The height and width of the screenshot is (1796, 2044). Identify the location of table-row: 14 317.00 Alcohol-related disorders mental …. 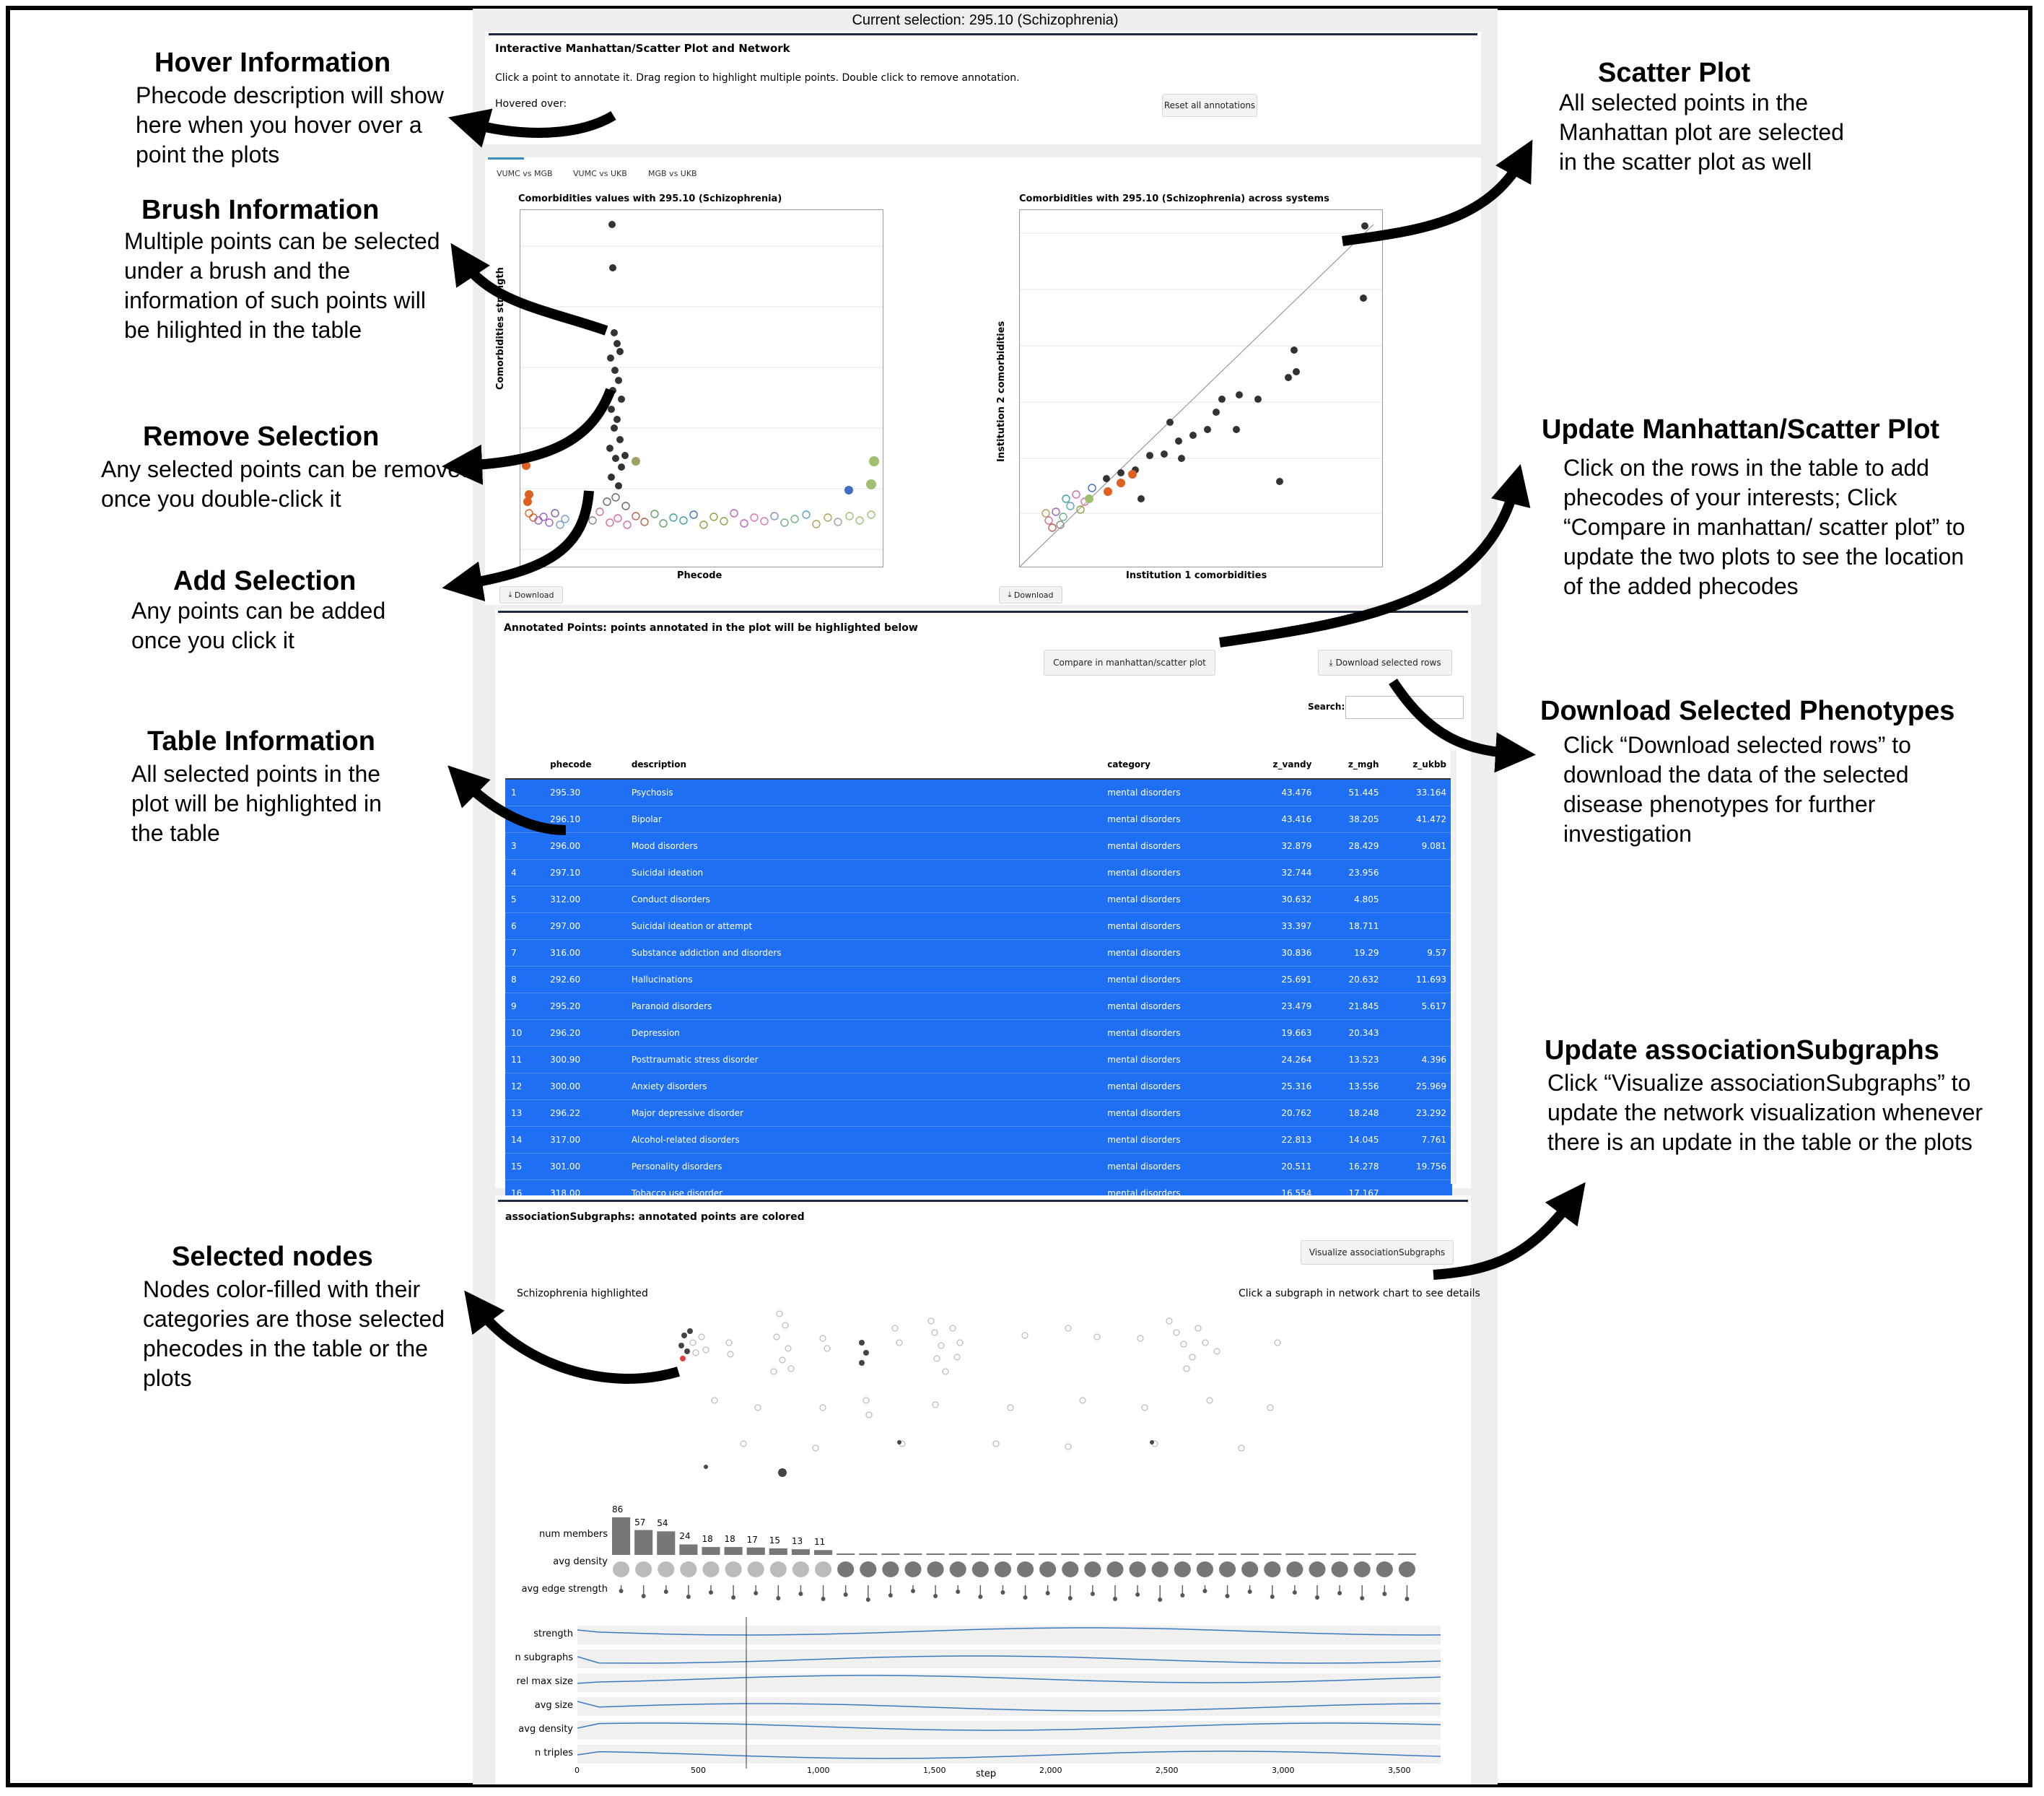
(978, 1140).